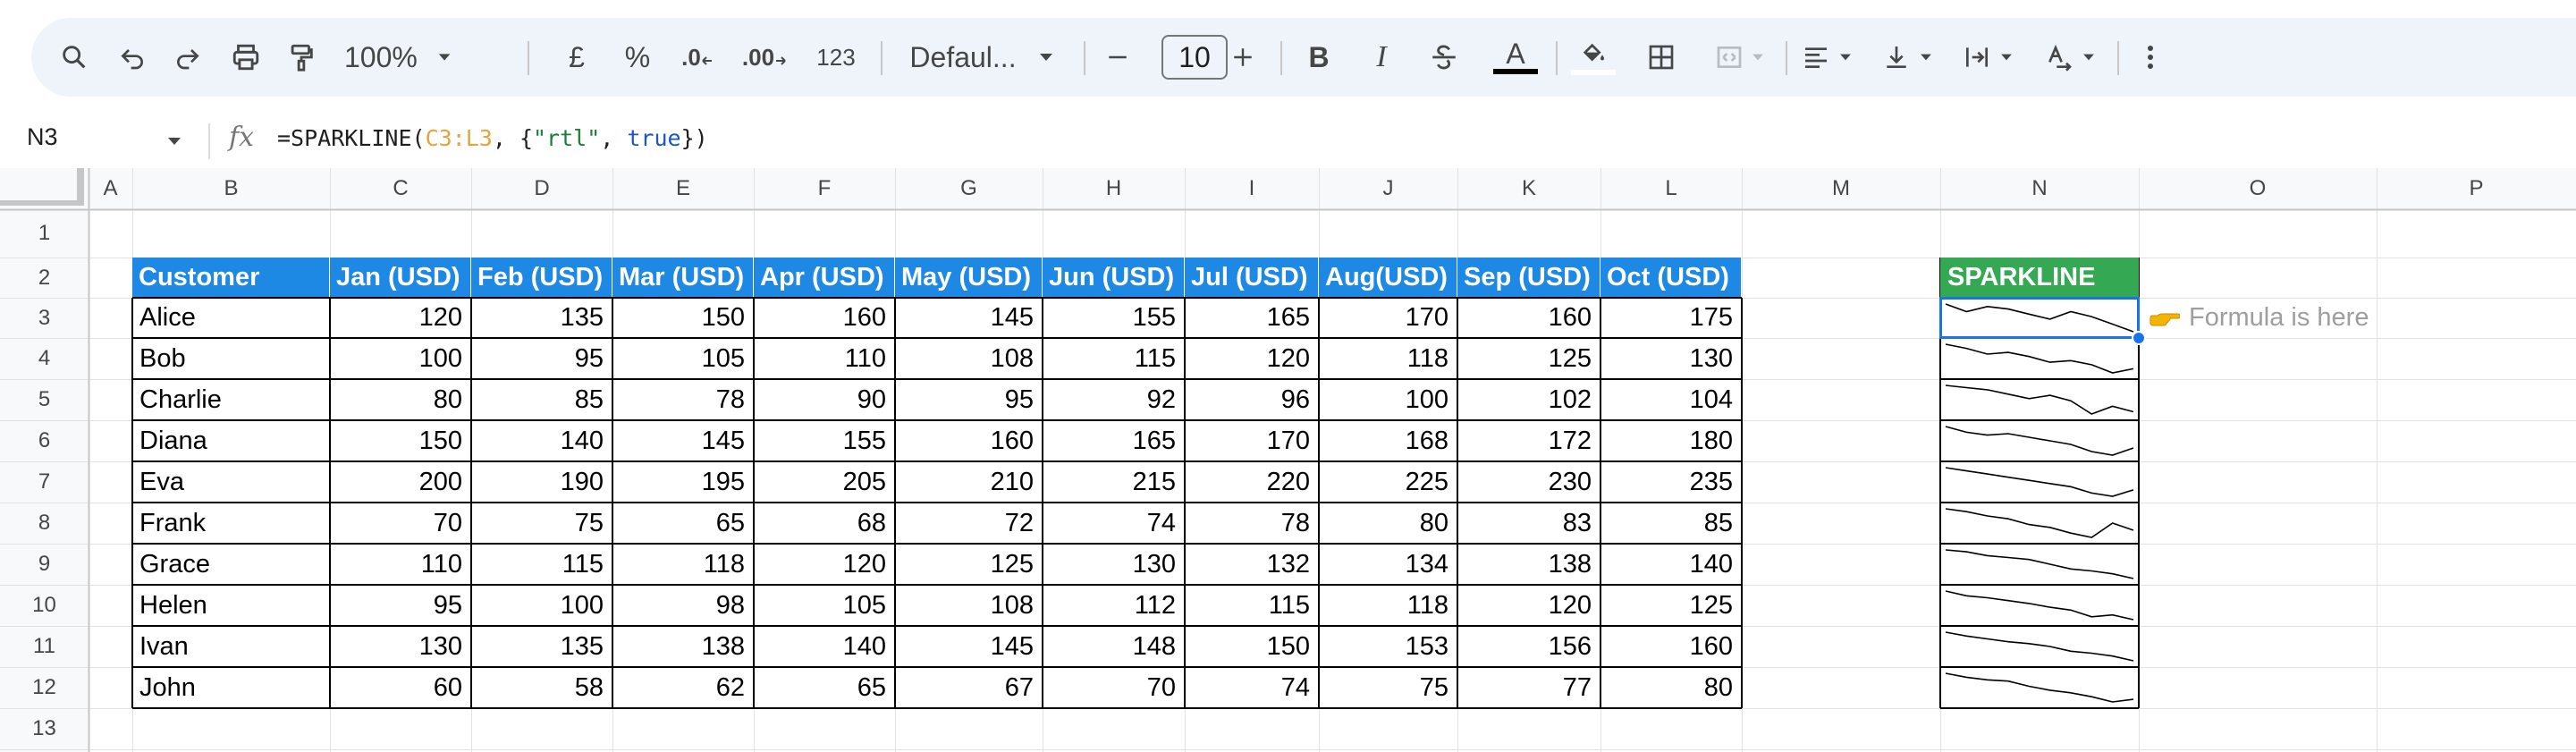 The width and height of the screenshot is (2576, 752). What do you see at coordinates (44, 278) in the screenshot?
I see `row-header-2: 2` at bounding box center [44, 278].